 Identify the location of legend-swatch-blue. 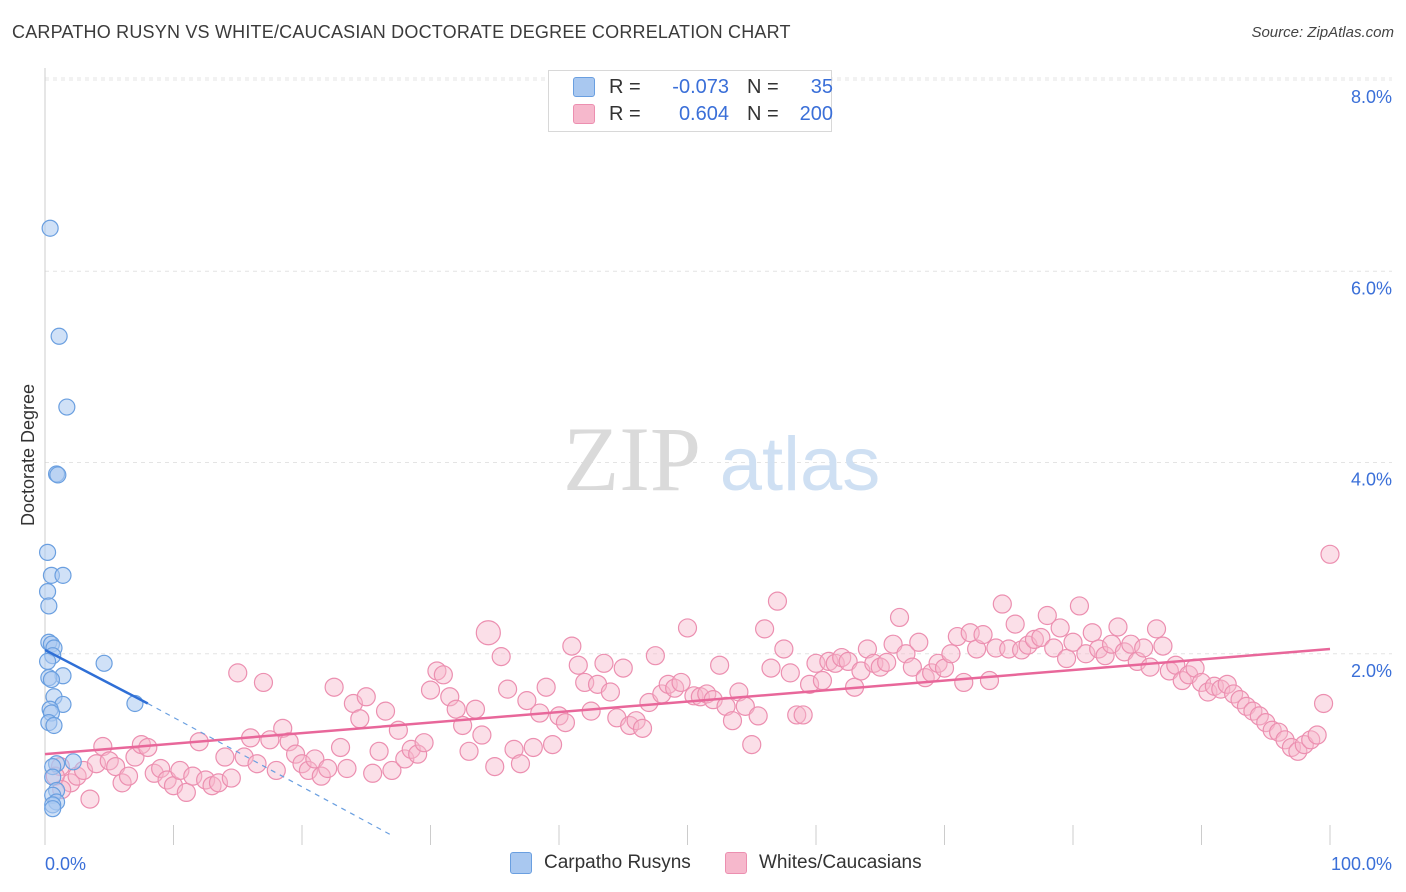
(521, 863).